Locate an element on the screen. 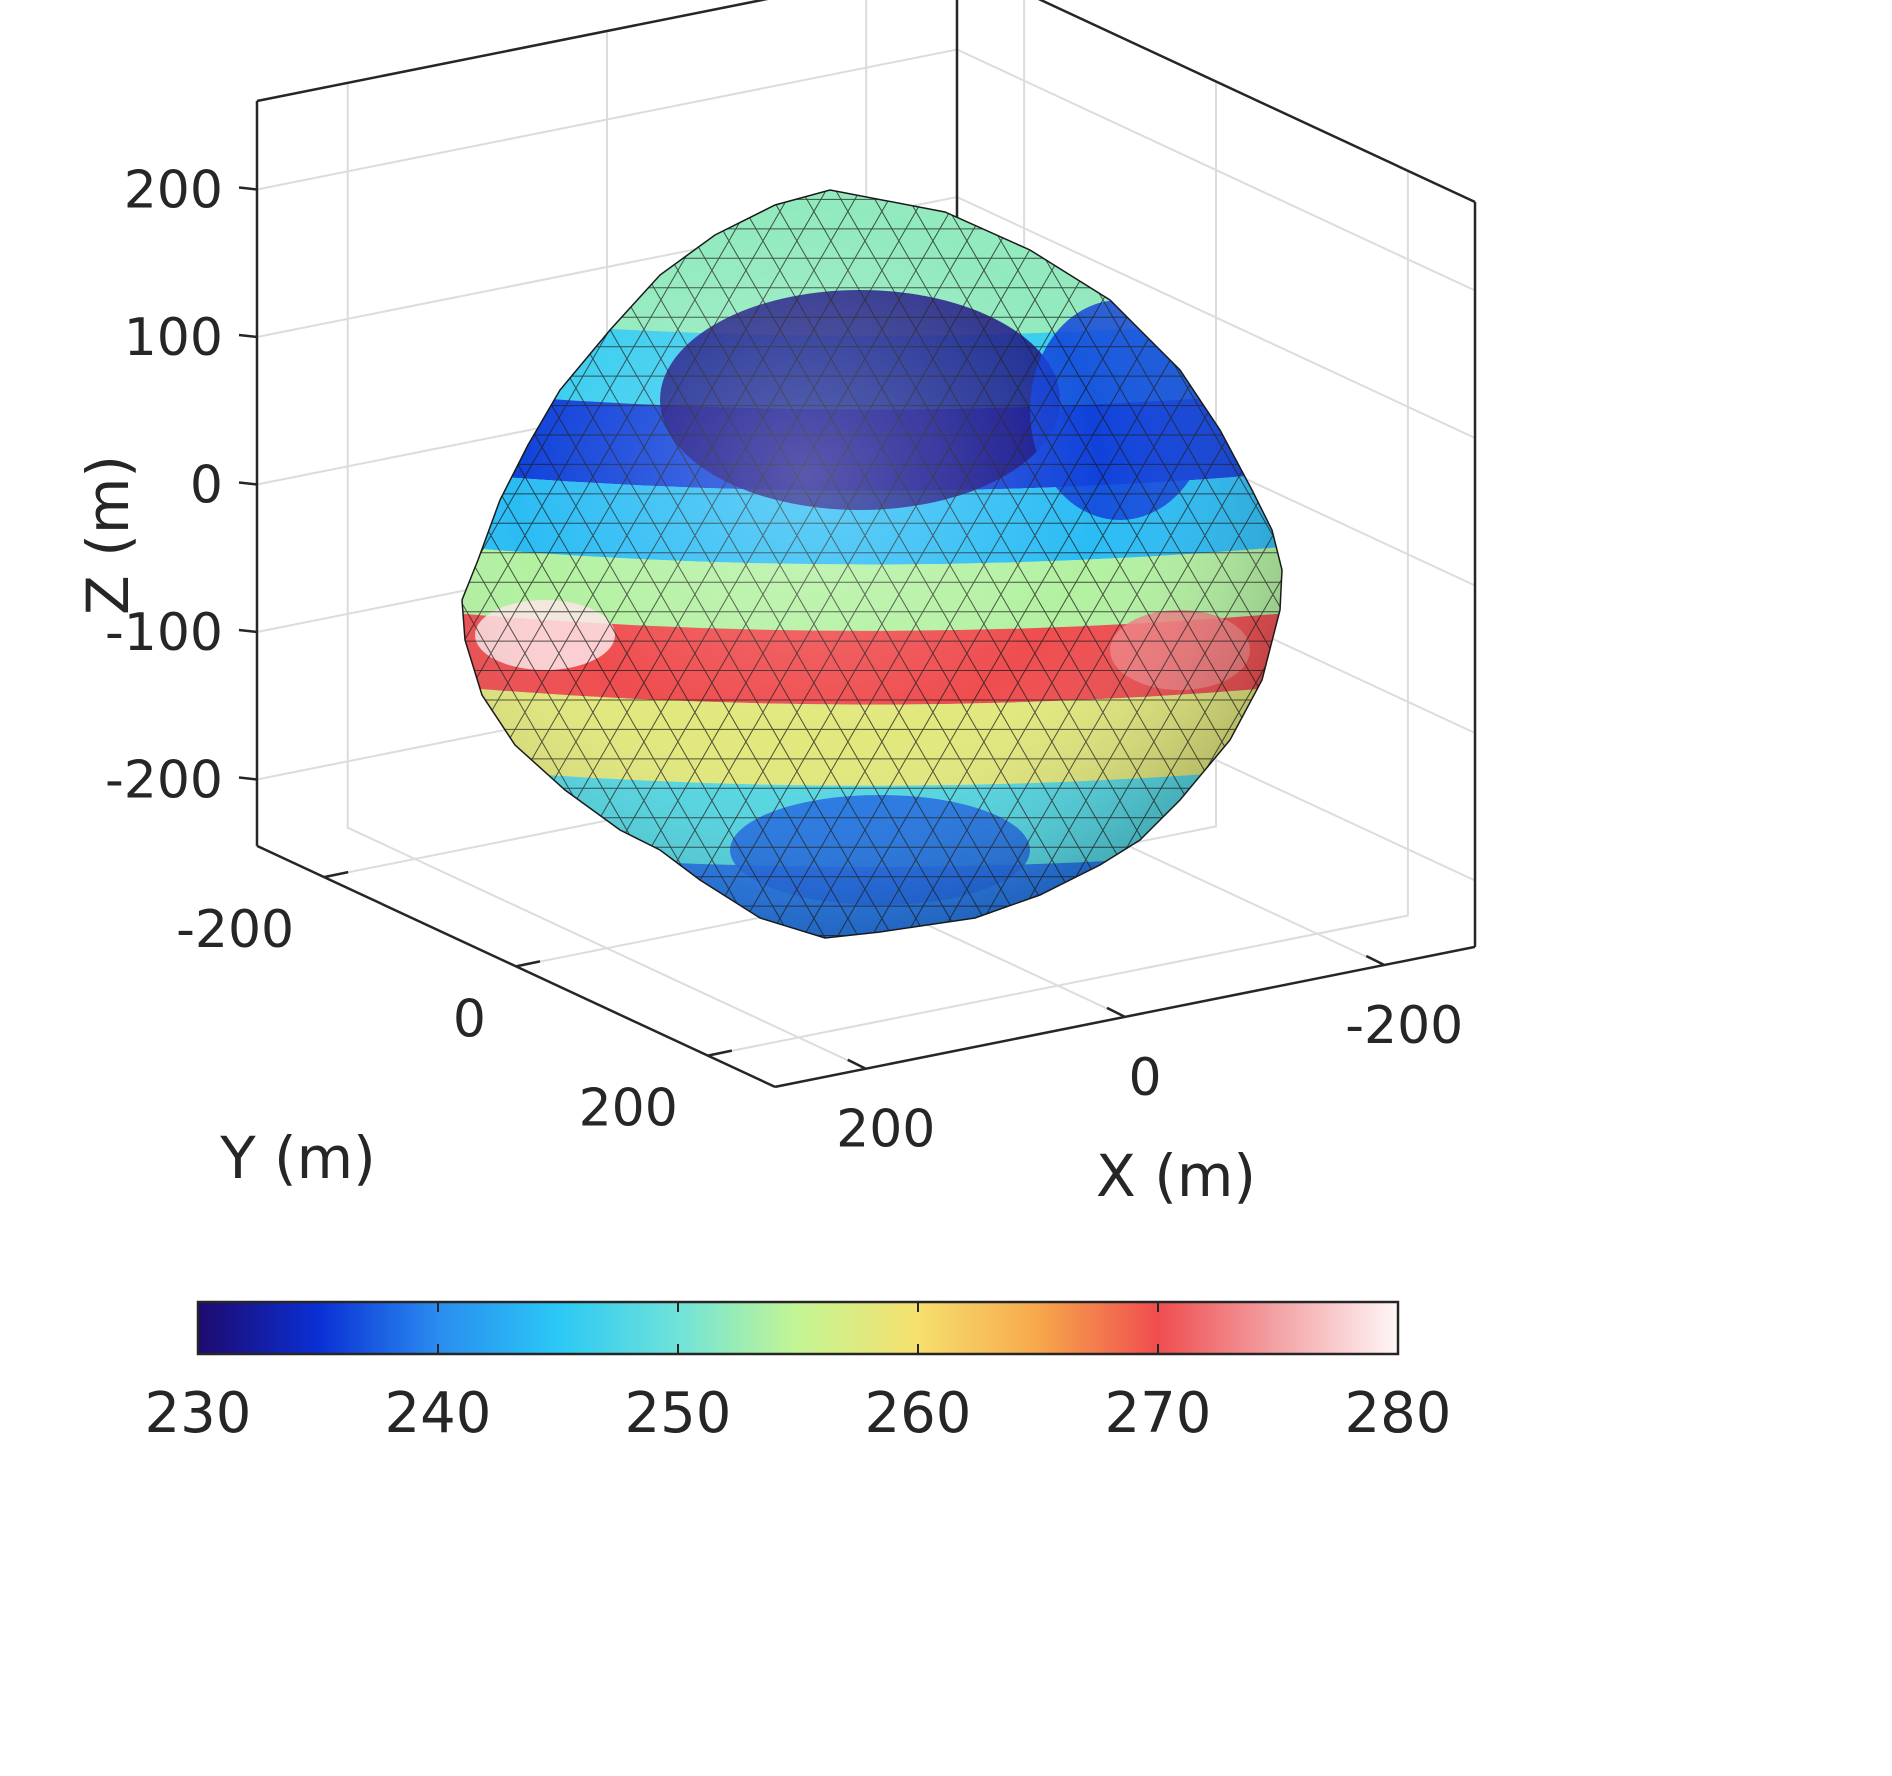  x-tick-label: 0 is located at coordinates (1144, 1078).